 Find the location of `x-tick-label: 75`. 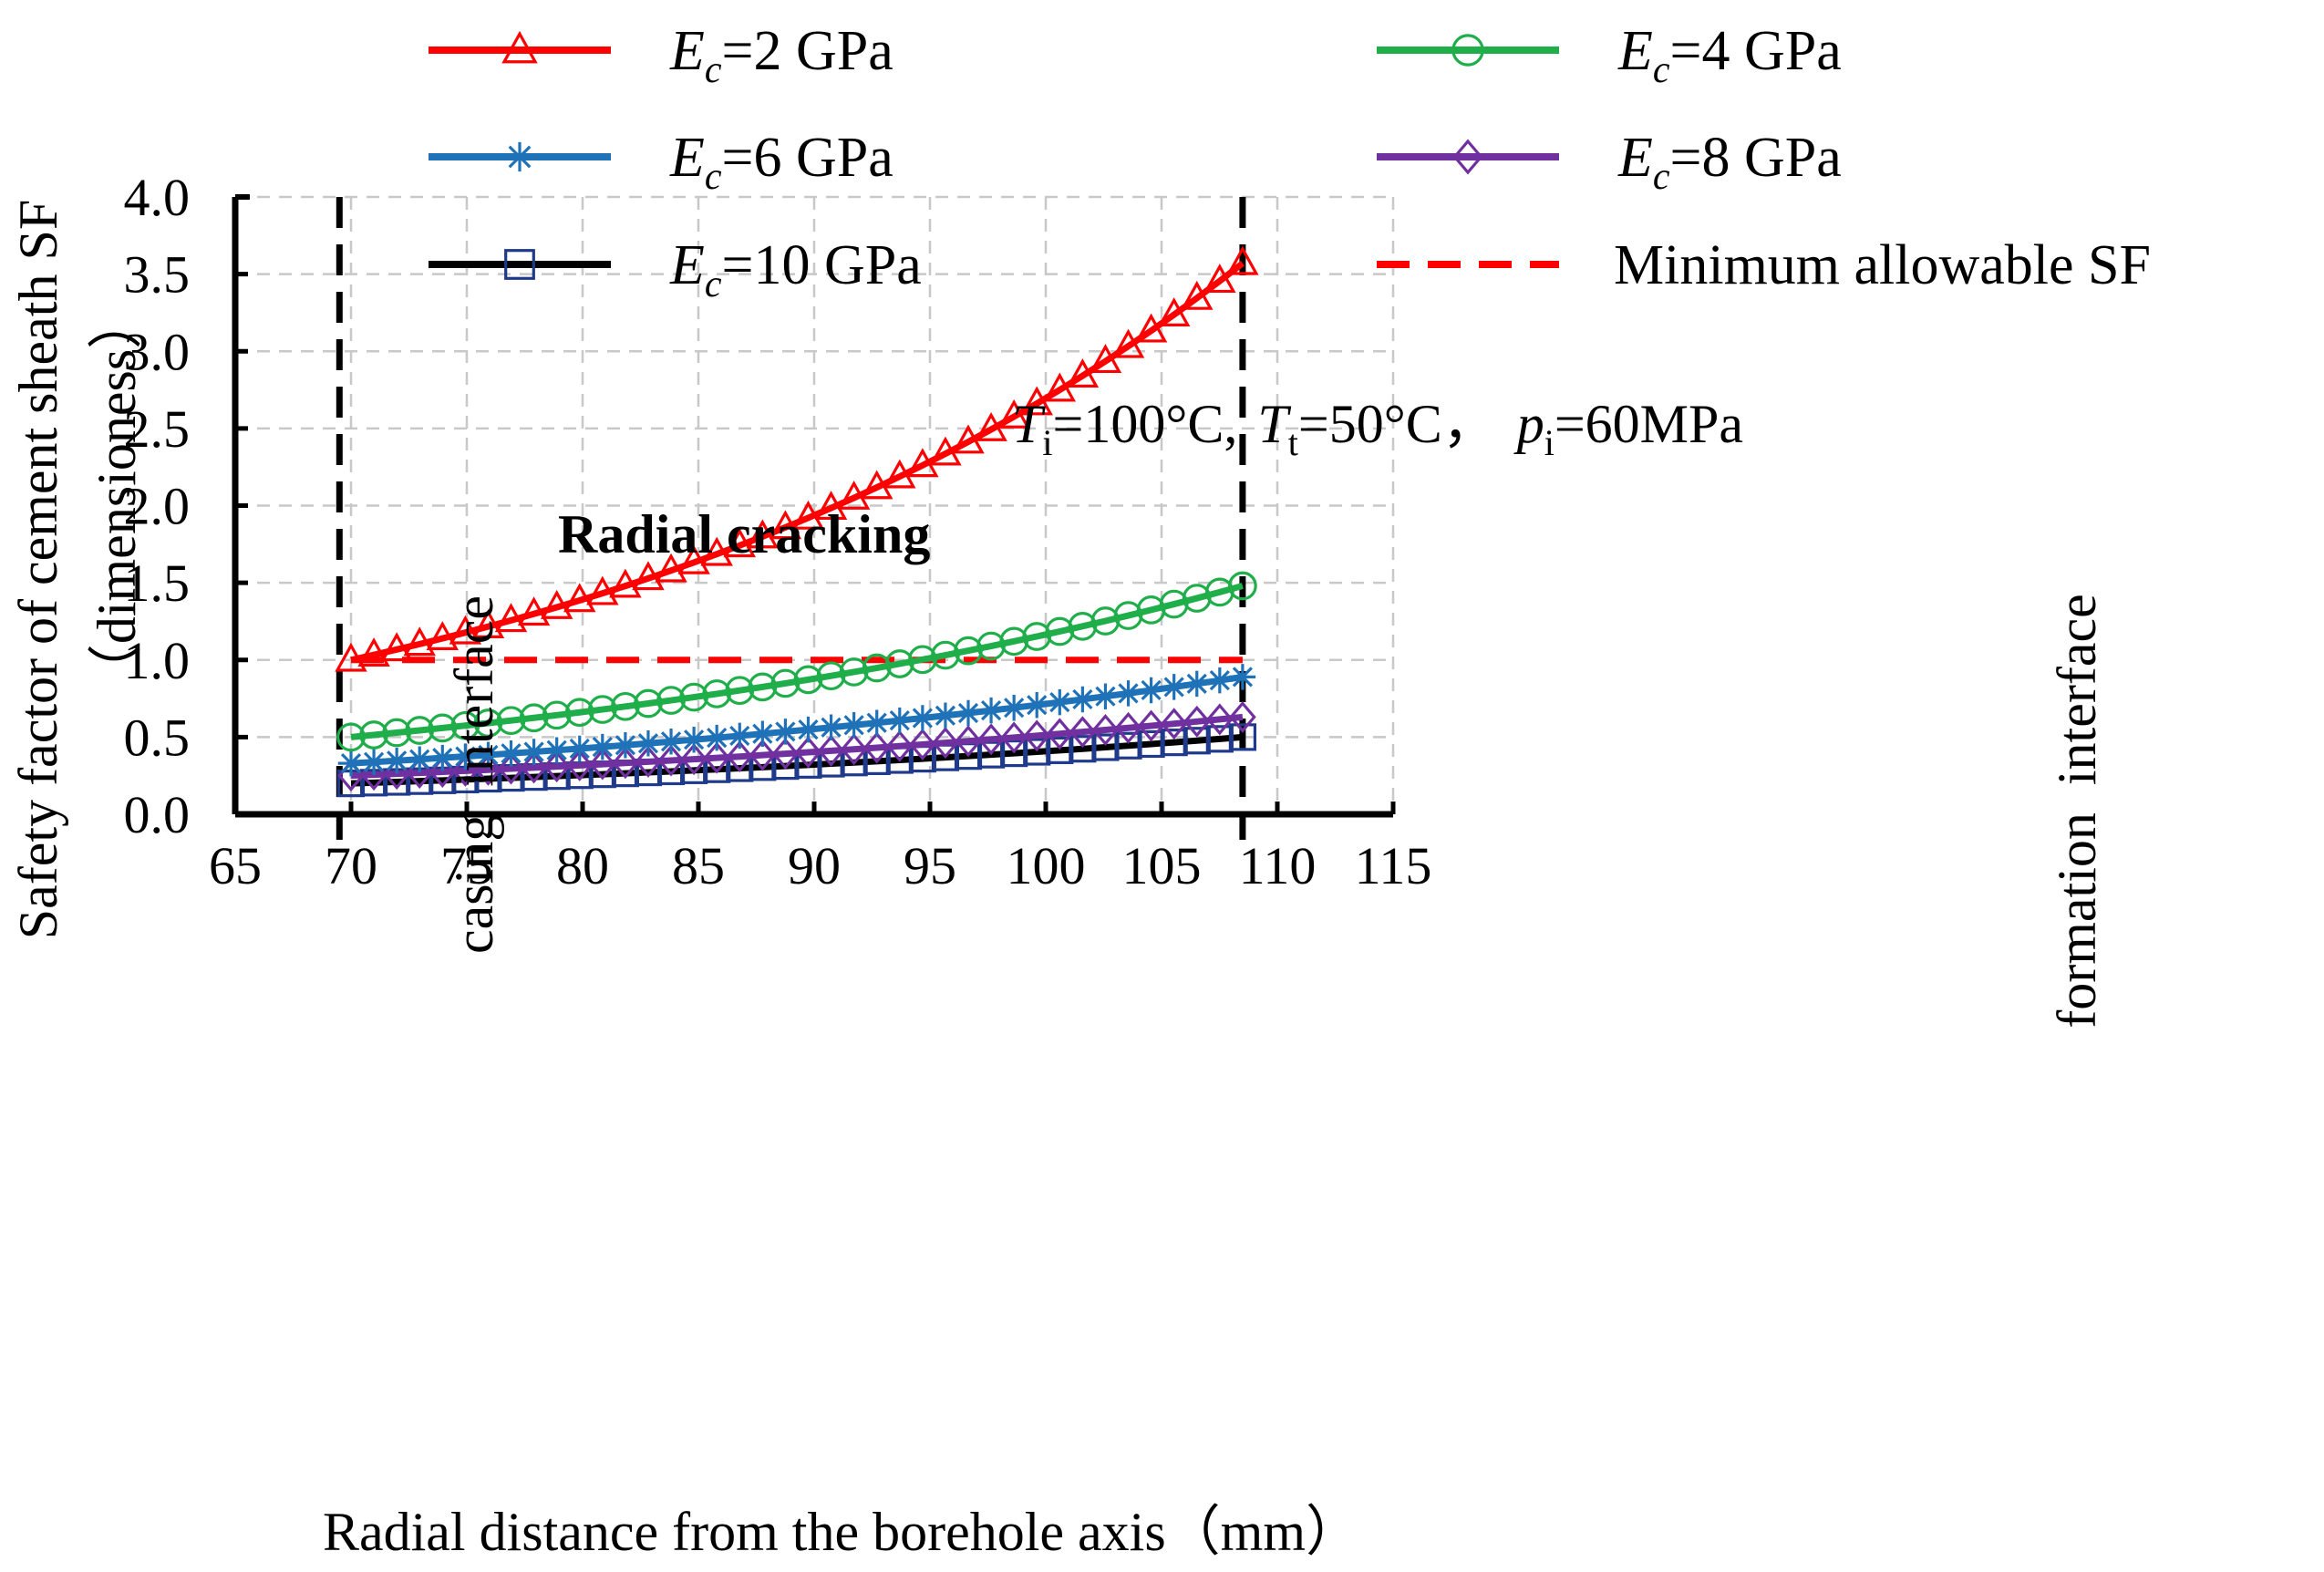

x-tick-label: 75 is located at coordinates (466, 866).